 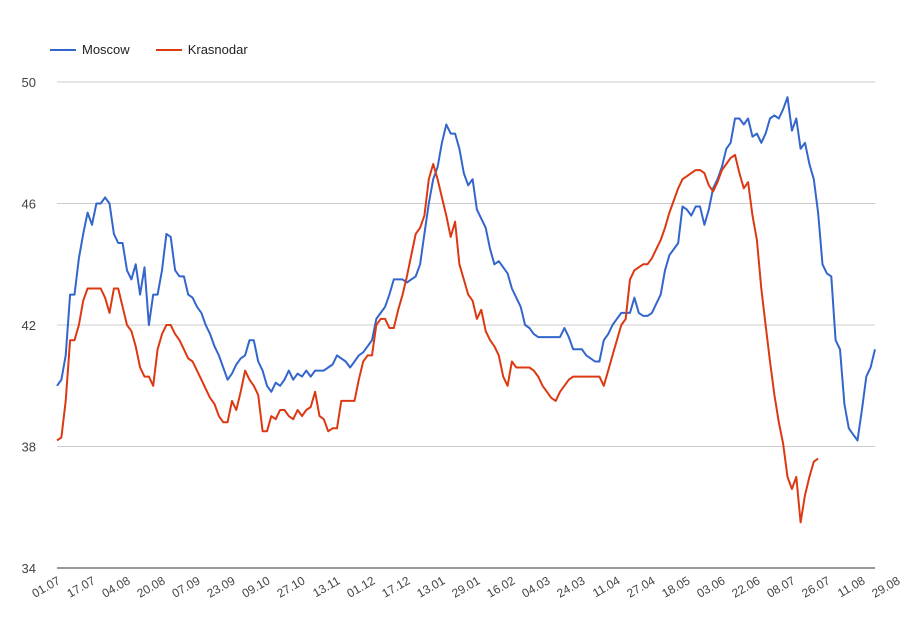 I want to click on x-tick-label: 04.08, so click(x=115, y=586).